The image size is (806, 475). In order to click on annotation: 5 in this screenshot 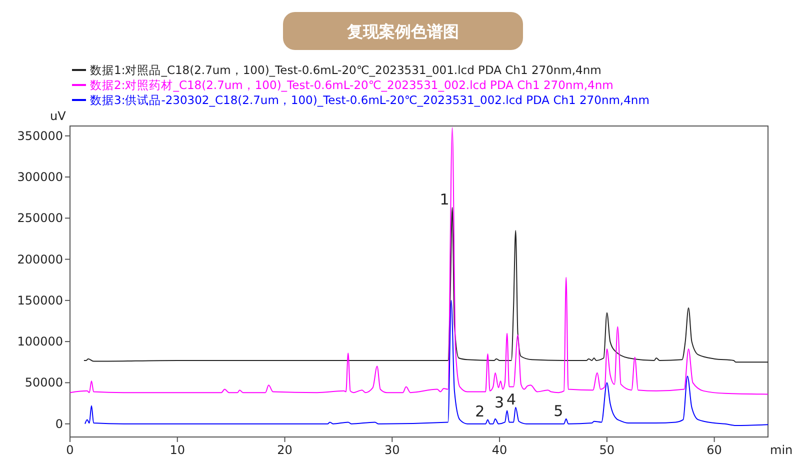, I will do `click(559, 411)`.